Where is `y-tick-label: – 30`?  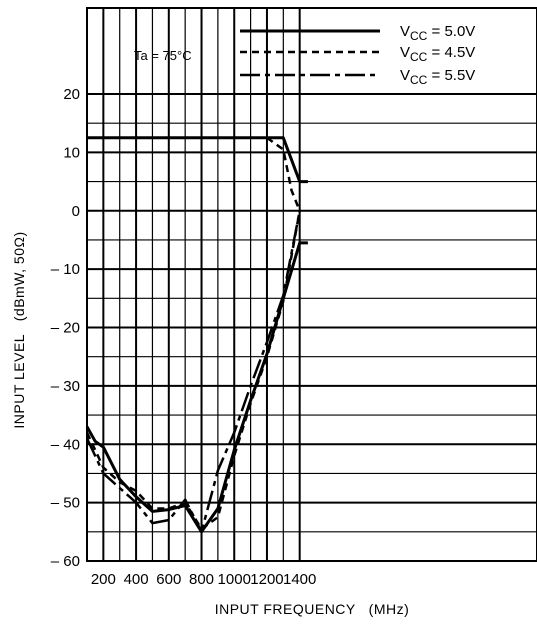 y-tick-label: – 30 is located at coordinates (65, 386).